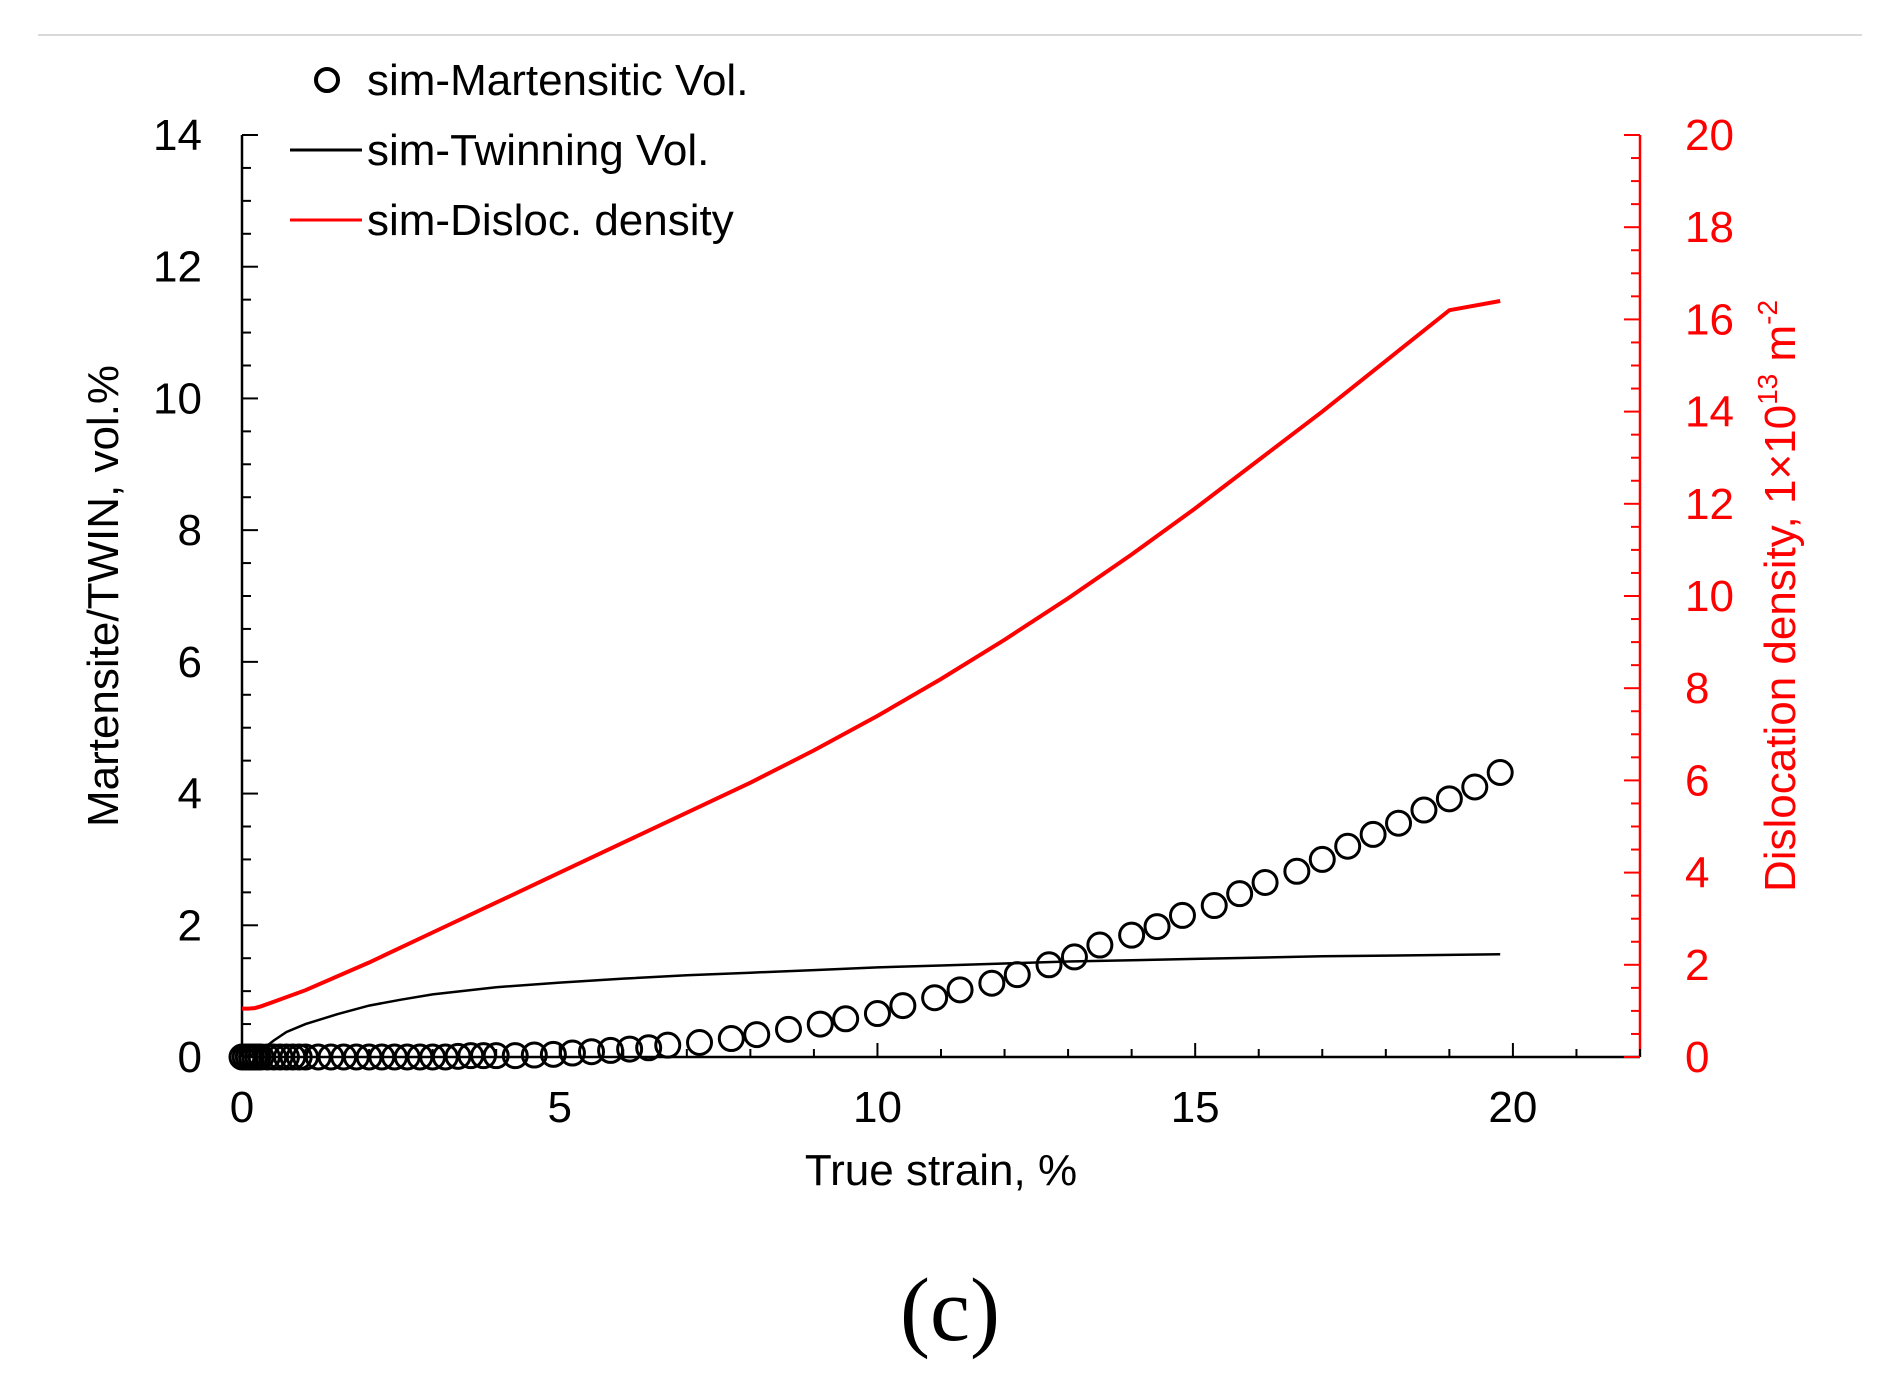  I want to click on y-right-tick-label: 4, so click(1697, 873).